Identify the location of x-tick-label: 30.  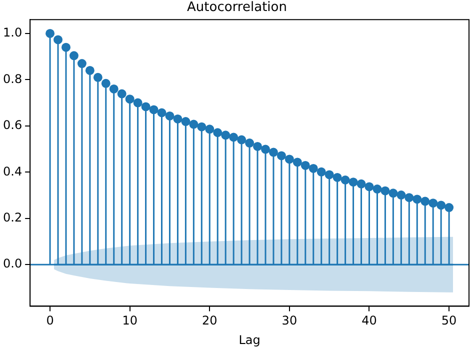
(290, 321).